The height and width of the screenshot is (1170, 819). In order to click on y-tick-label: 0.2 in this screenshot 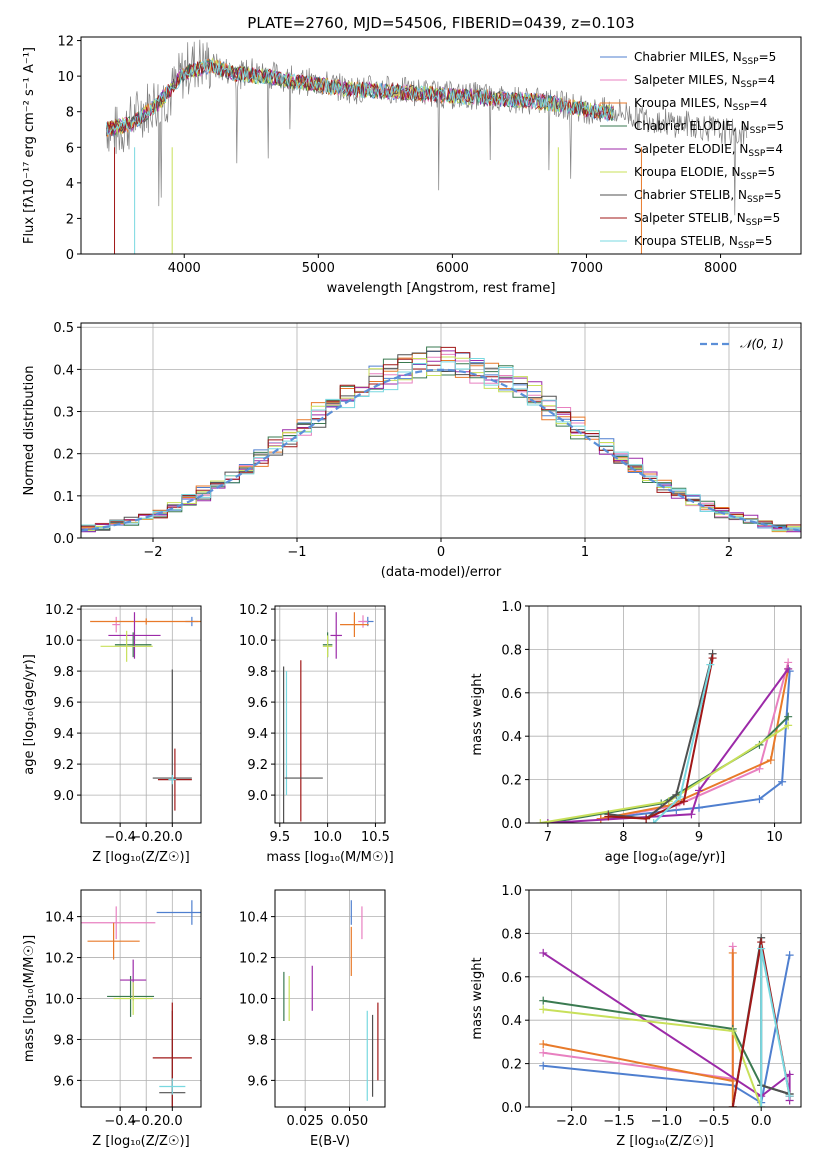, I will do `click(511, 781)`.